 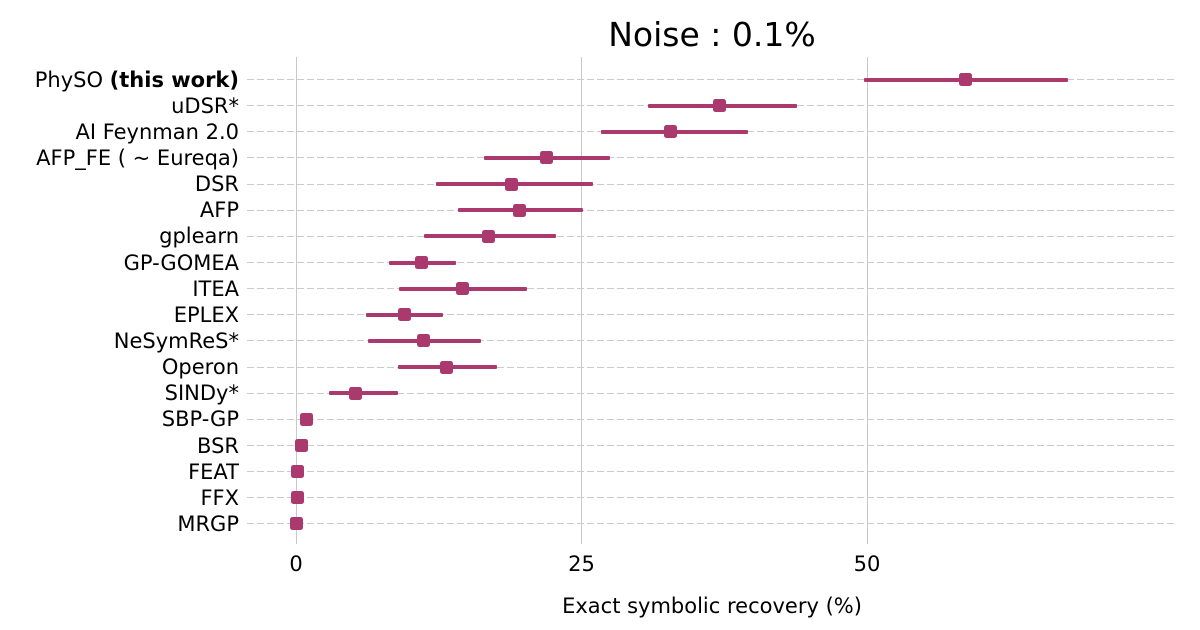 What do you see at coordinates (216, 184) in the screenshot?
I see `y-axis-label: DSR` at bounding box center [216, 184].